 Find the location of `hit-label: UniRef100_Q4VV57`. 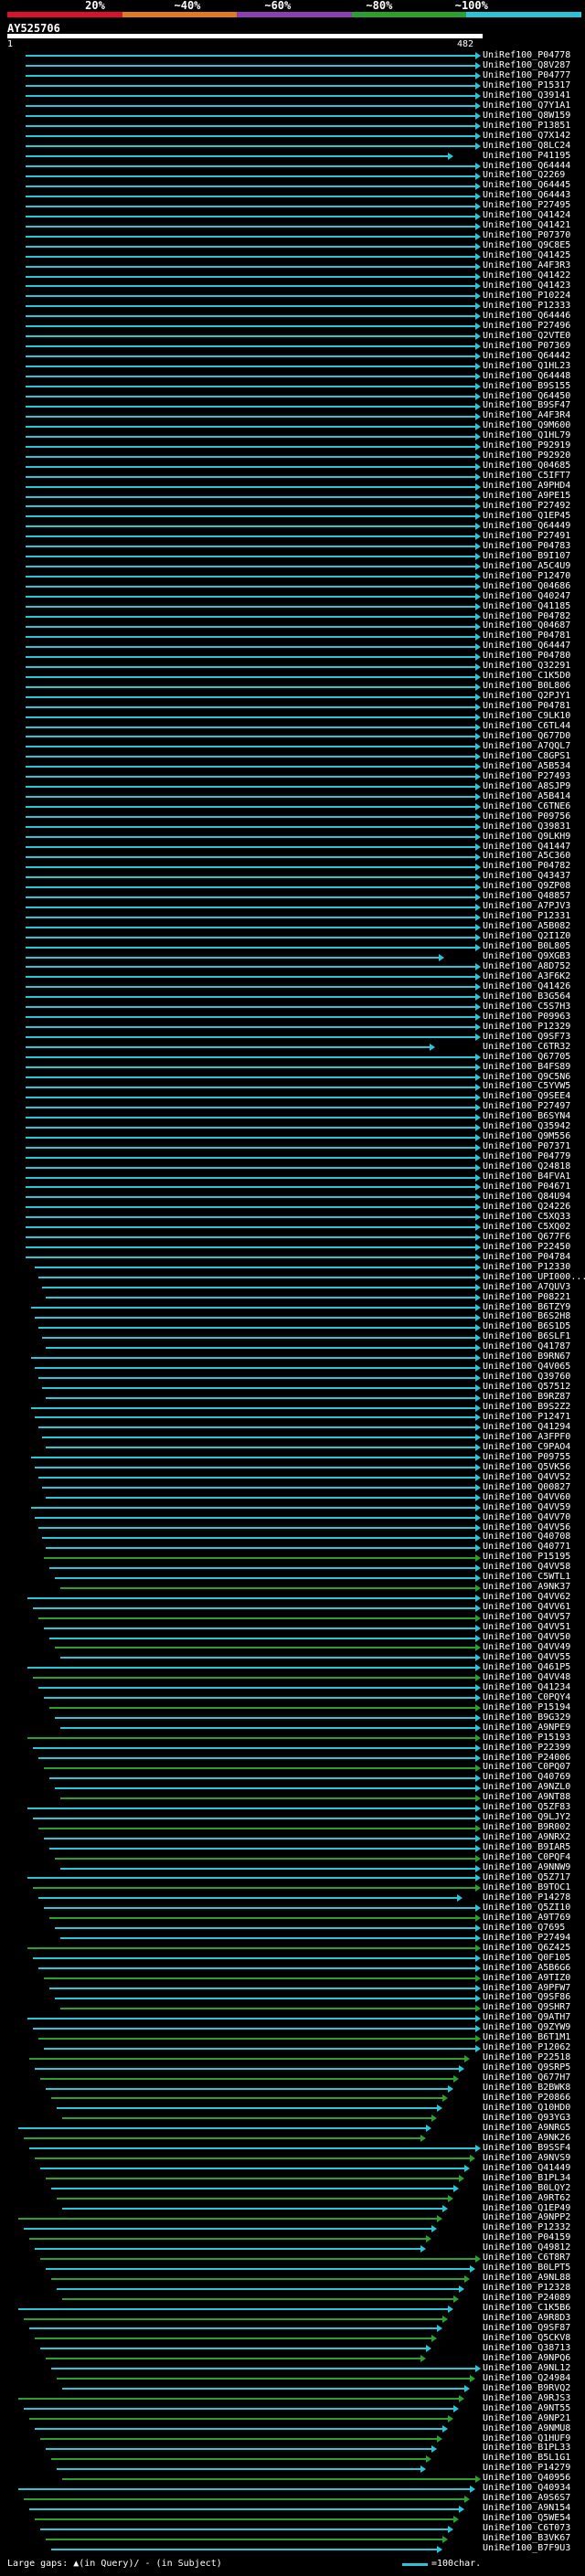

hit-label: UniRef100_Q4VV57 is located at coordinates (527, 1617).